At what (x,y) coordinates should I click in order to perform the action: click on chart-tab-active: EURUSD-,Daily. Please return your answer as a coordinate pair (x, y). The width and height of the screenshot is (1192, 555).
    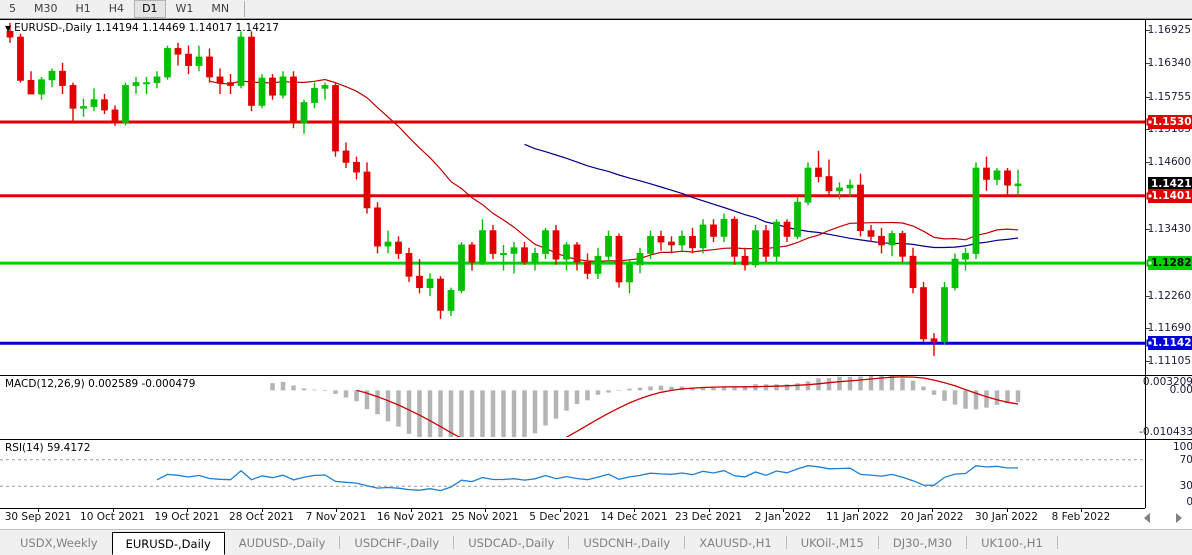
    Looking at the image, I should click on (168, 543).